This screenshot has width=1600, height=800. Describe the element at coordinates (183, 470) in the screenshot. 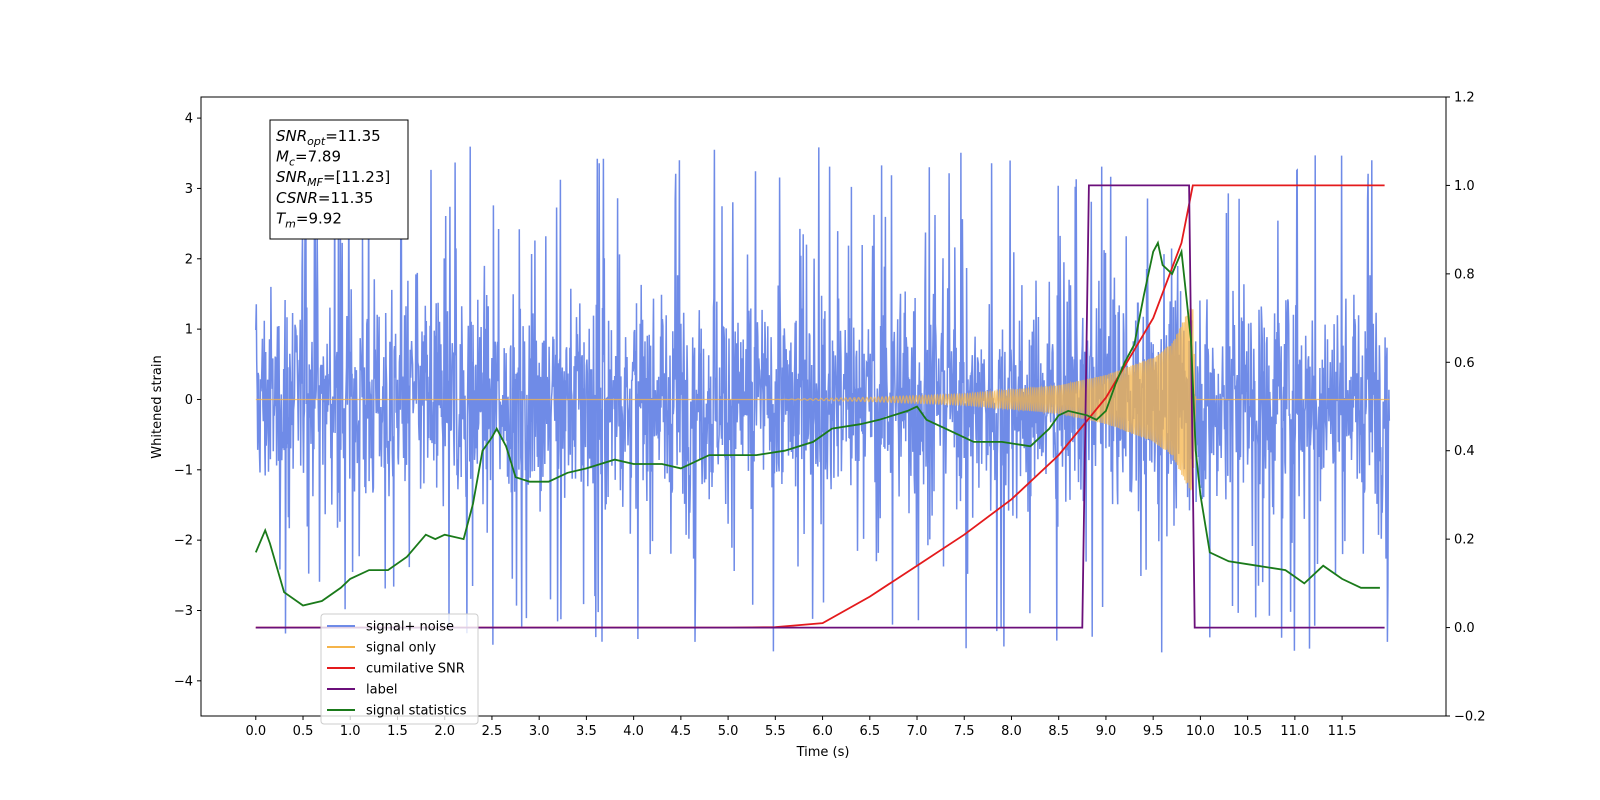

I see `y-tick-label-left: −1` at that location.